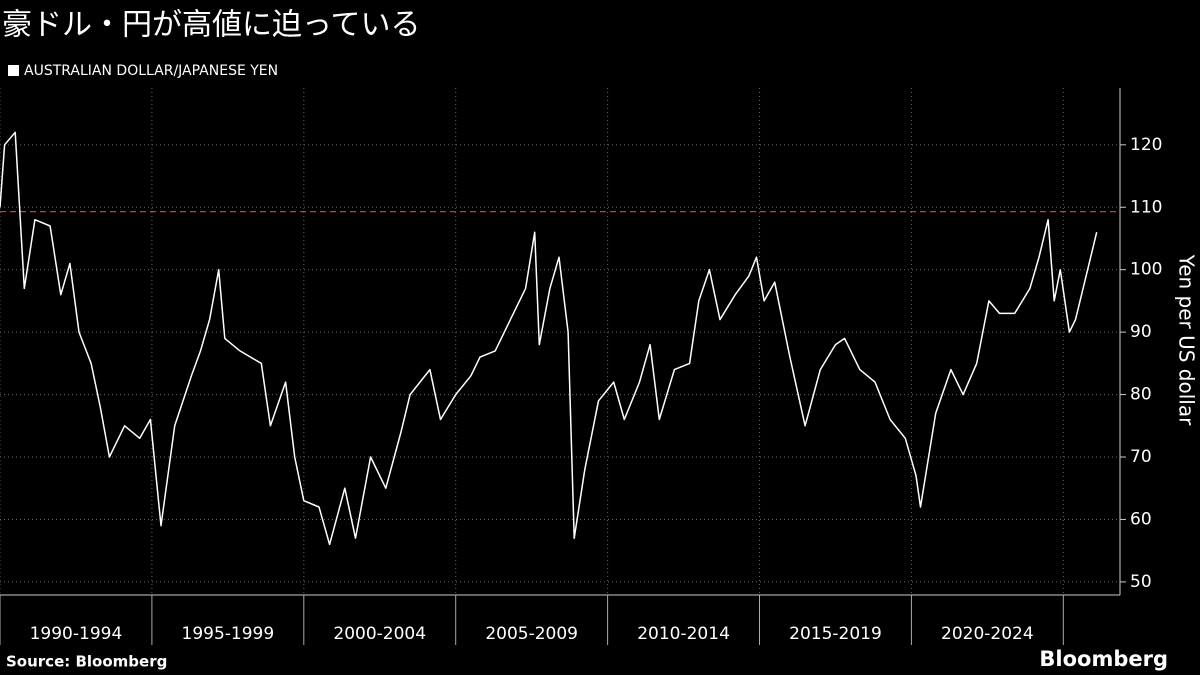 Image resolution: width=1200 pixels, height=675 pixels. What do you see at coordinates (835, 634) in the screenshot?
I see `x-period-label: 2015-2019` at bounding box center [835, 634].